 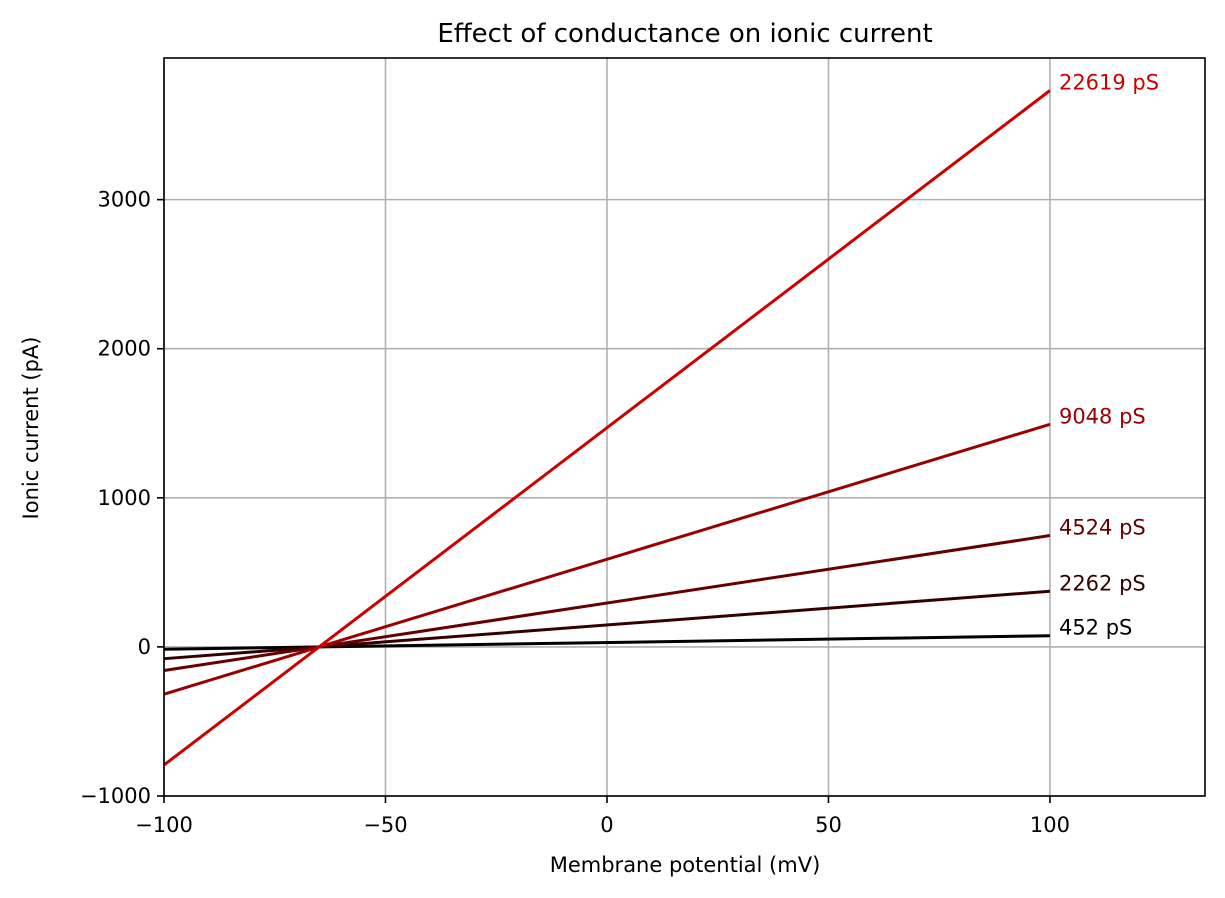 What do you see at coordinates (115, 796) in the screenshot?
I see `y-tick-label: −1000` at bounding box center [115, 796].